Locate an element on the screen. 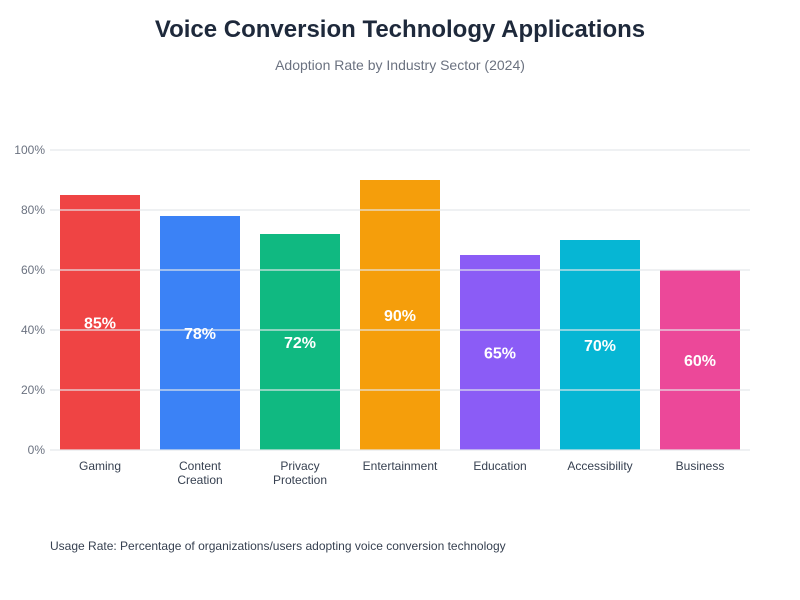 This screenshot has width=800, height=600. bar-gaming is located at coordinates (100, 322).